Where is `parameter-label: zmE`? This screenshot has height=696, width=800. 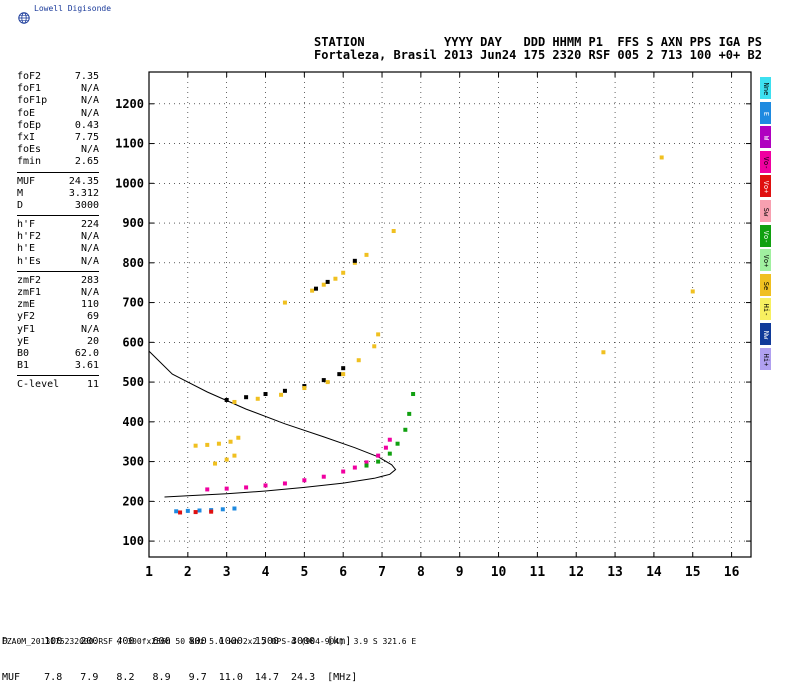 parameter-label: zmE is located at coordinates (26, 305).